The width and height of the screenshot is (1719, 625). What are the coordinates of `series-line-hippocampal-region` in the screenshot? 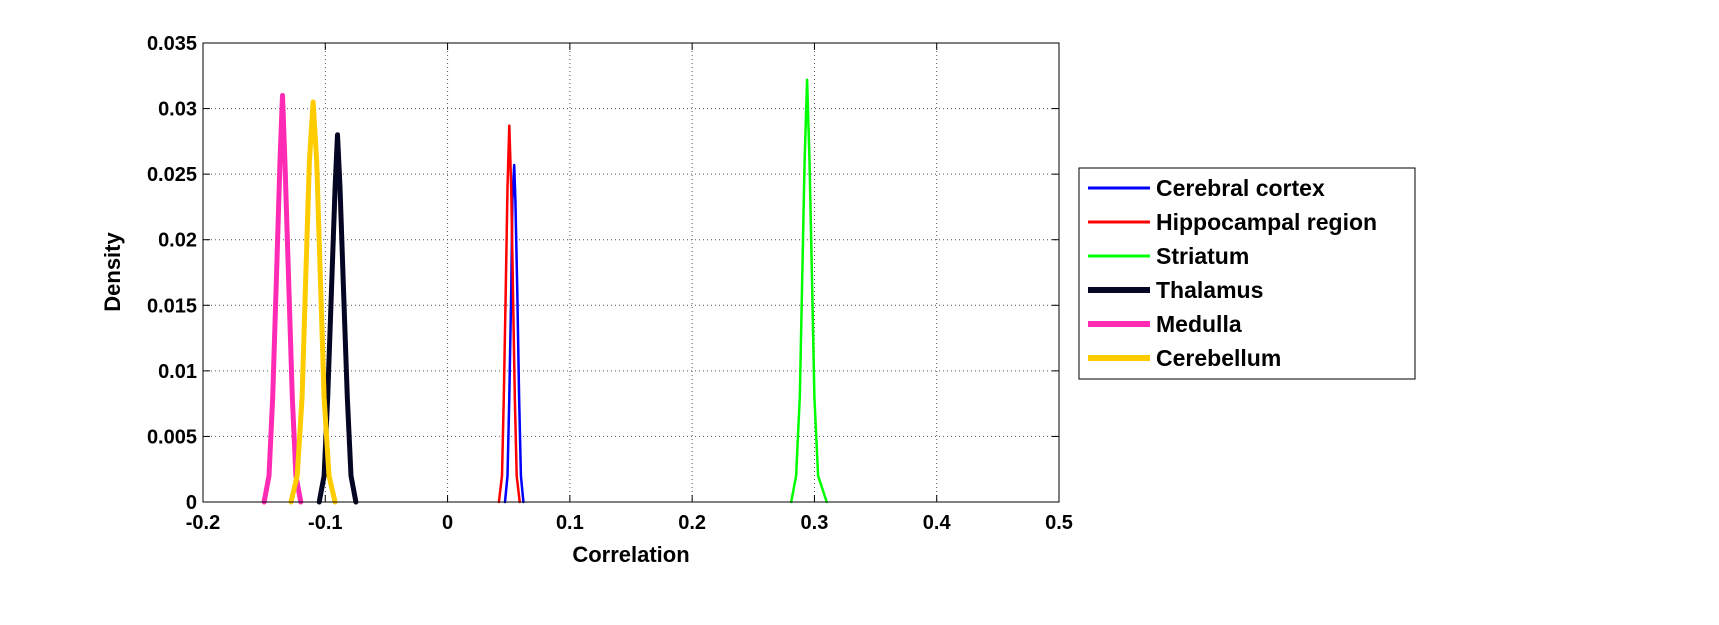 It's located at (509, 314).